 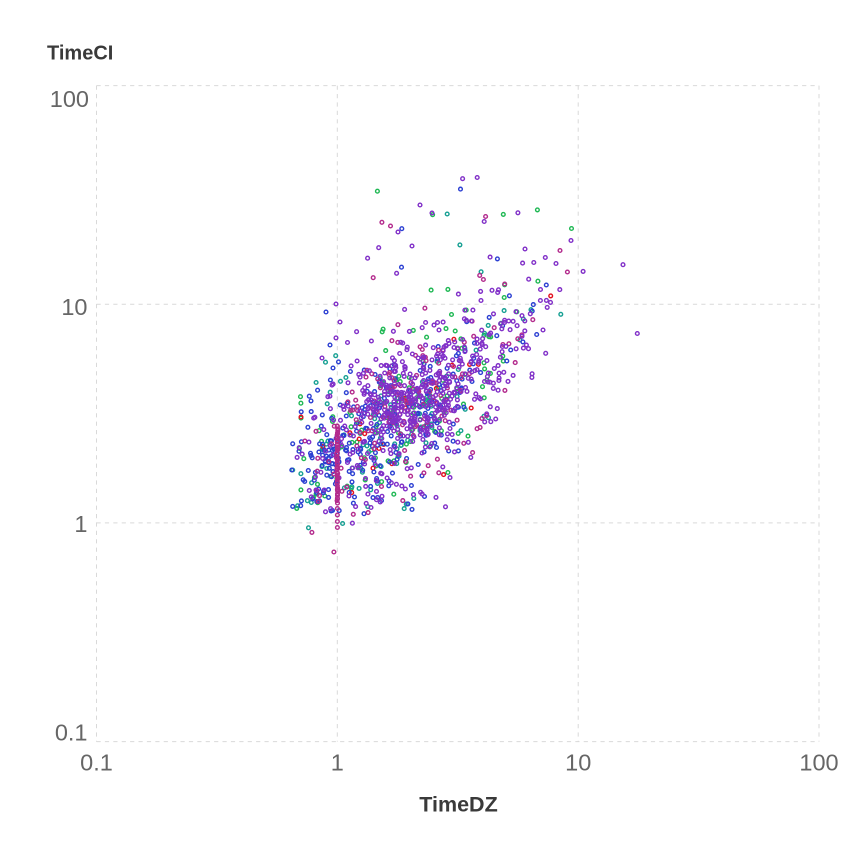 What do you see at coordinates (80, 54) in the screenshot?
I see `svg-text: TimeCI` at bounding box center [80, 54].